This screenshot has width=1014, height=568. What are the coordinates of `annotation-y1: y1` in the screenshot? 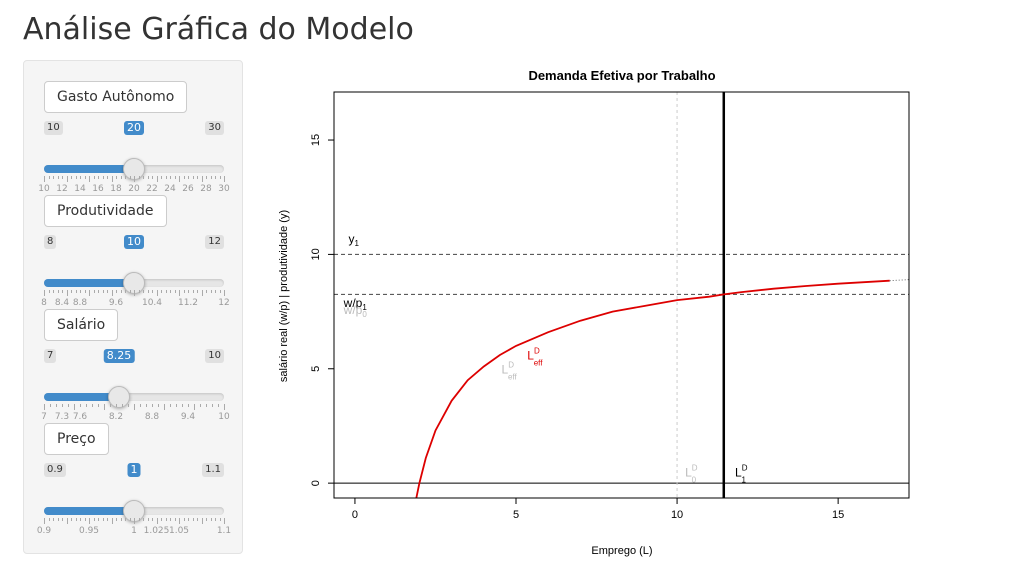 It's located at (353, 240).